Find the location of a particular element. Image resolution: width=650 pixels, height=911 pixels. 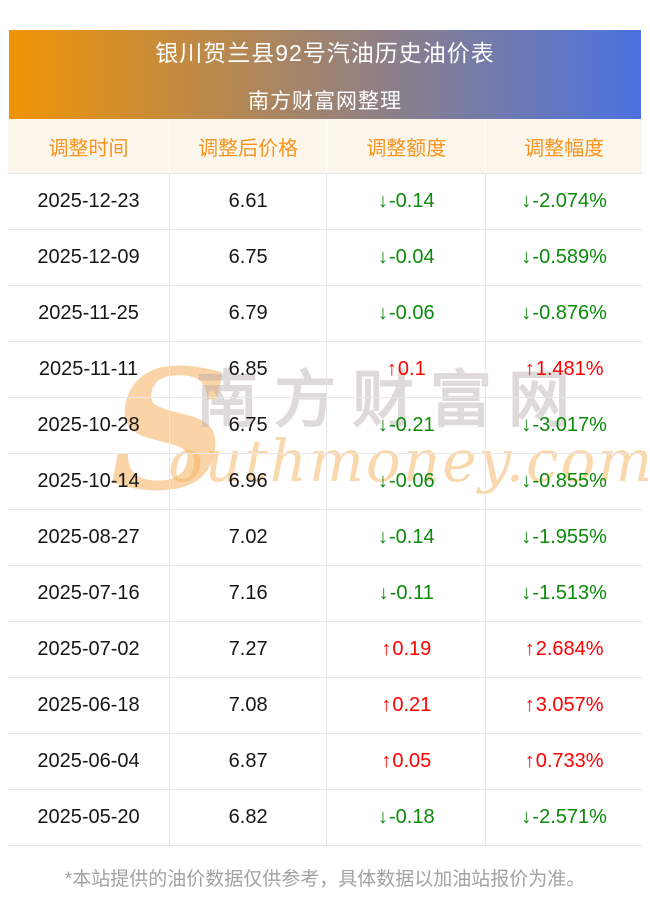

cell-change-rate: ↓ -0.855% is located at coordinates (563, 481).